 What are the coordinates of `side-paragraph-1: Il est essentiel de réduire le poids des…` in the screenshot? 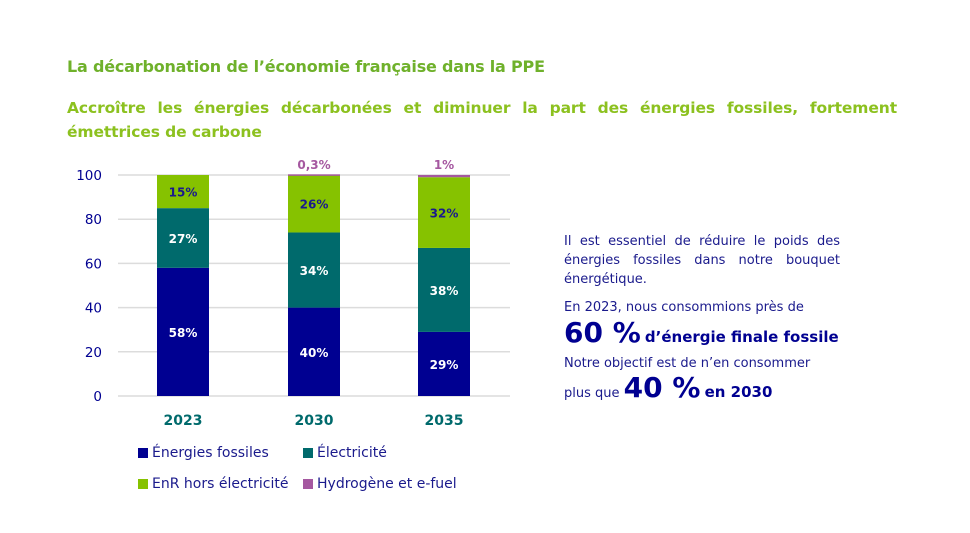 It's located at (702, 260).